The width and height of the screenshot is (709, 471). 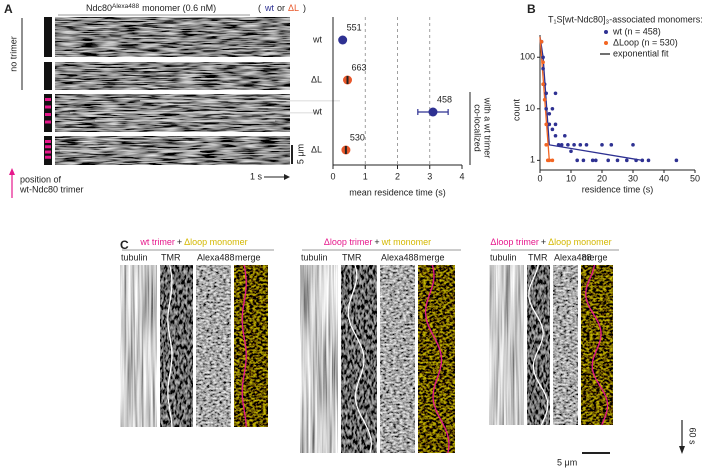 I want to click on category-label: ΔL, so click(x=316, y=79).